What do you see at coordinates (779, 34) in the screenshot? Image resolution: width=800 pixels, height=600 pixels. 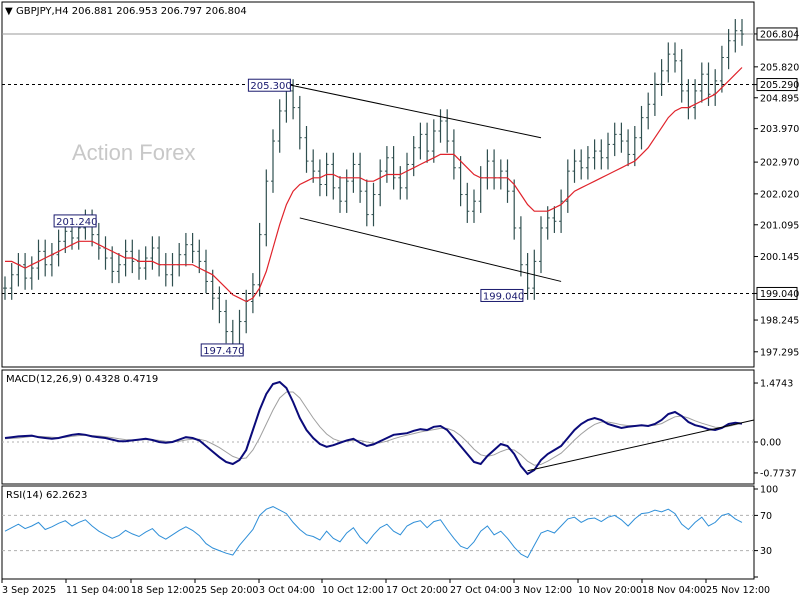 I see `price-tick-label: 206.804` at bounding box center [779, 34].